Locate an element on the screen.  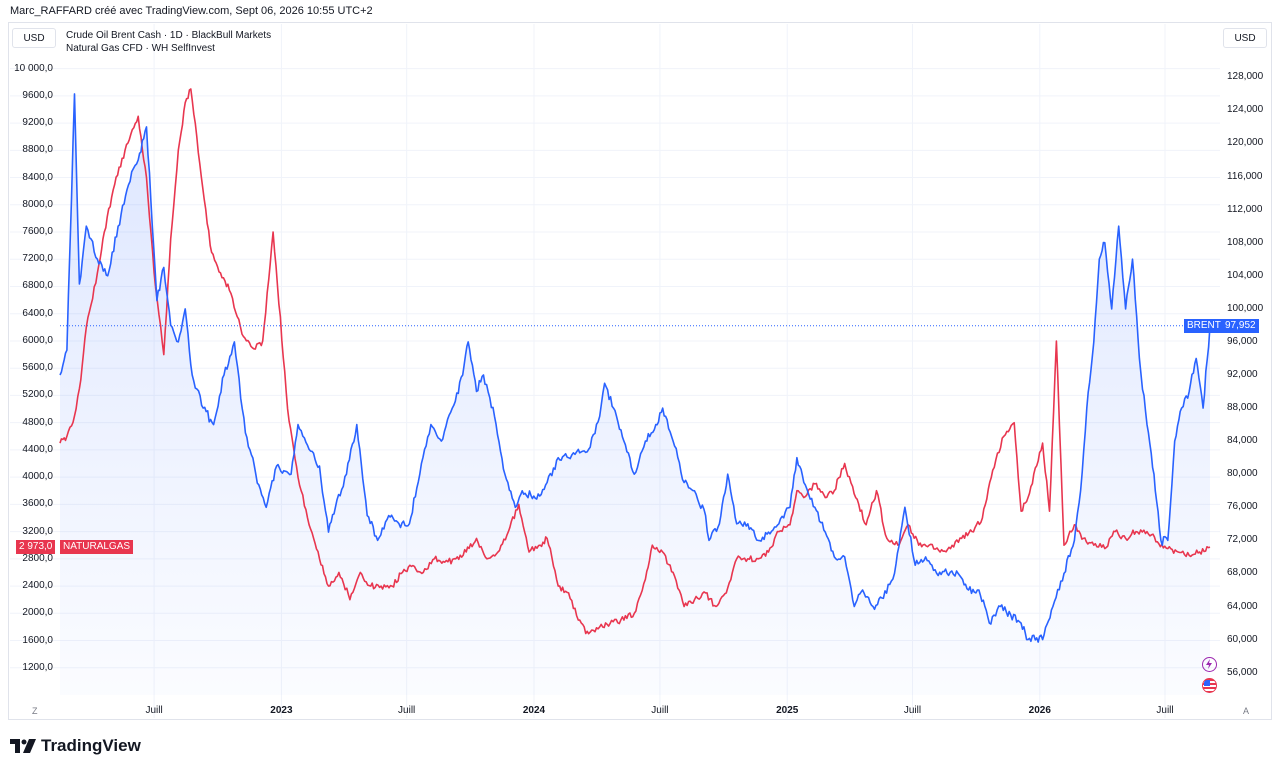
right-axis-tick: 72,000 is located at coordinates (1242, 540).